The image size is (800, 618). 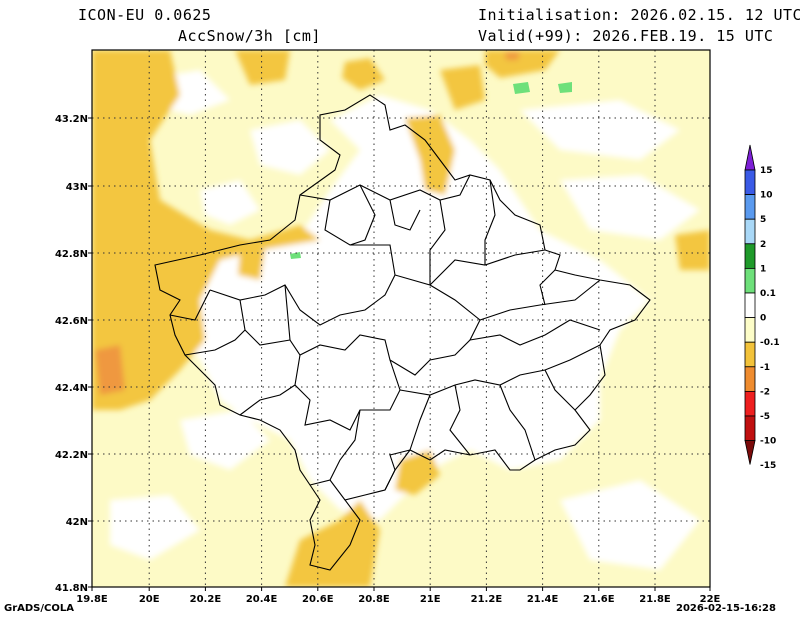 What do you see at coordinates (710, 599) in the screenshot?
I see `longitude-tick-label: 22E` at bounding box center [710, 599].